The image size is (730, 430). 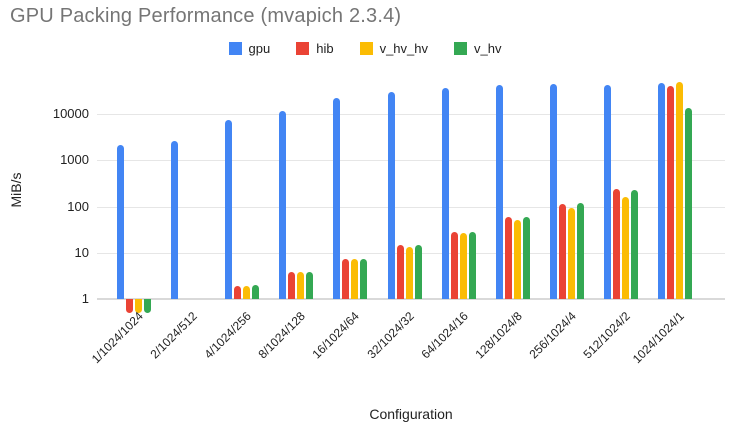 What do you see at coordinates (553, 191) in the screenshot?
I see `bar-gpu-256/1024/4` at bounding box center [553, 191].